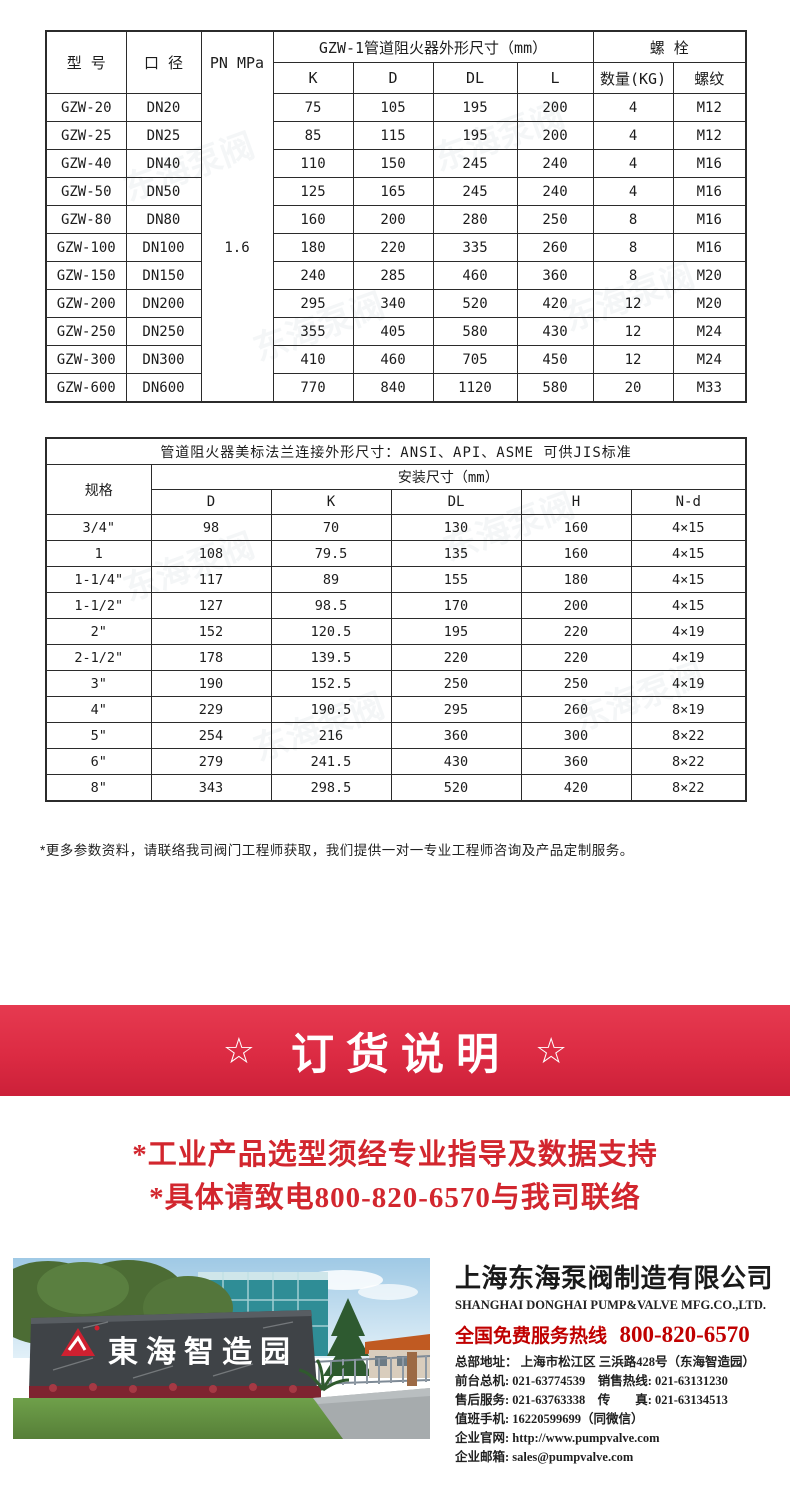 The width and height of the screenshot is (790, 1504). What do you see at coordinates (576, 735) in the screenshot?
I see `cell-h: 300` at bounding box center [576, 735].